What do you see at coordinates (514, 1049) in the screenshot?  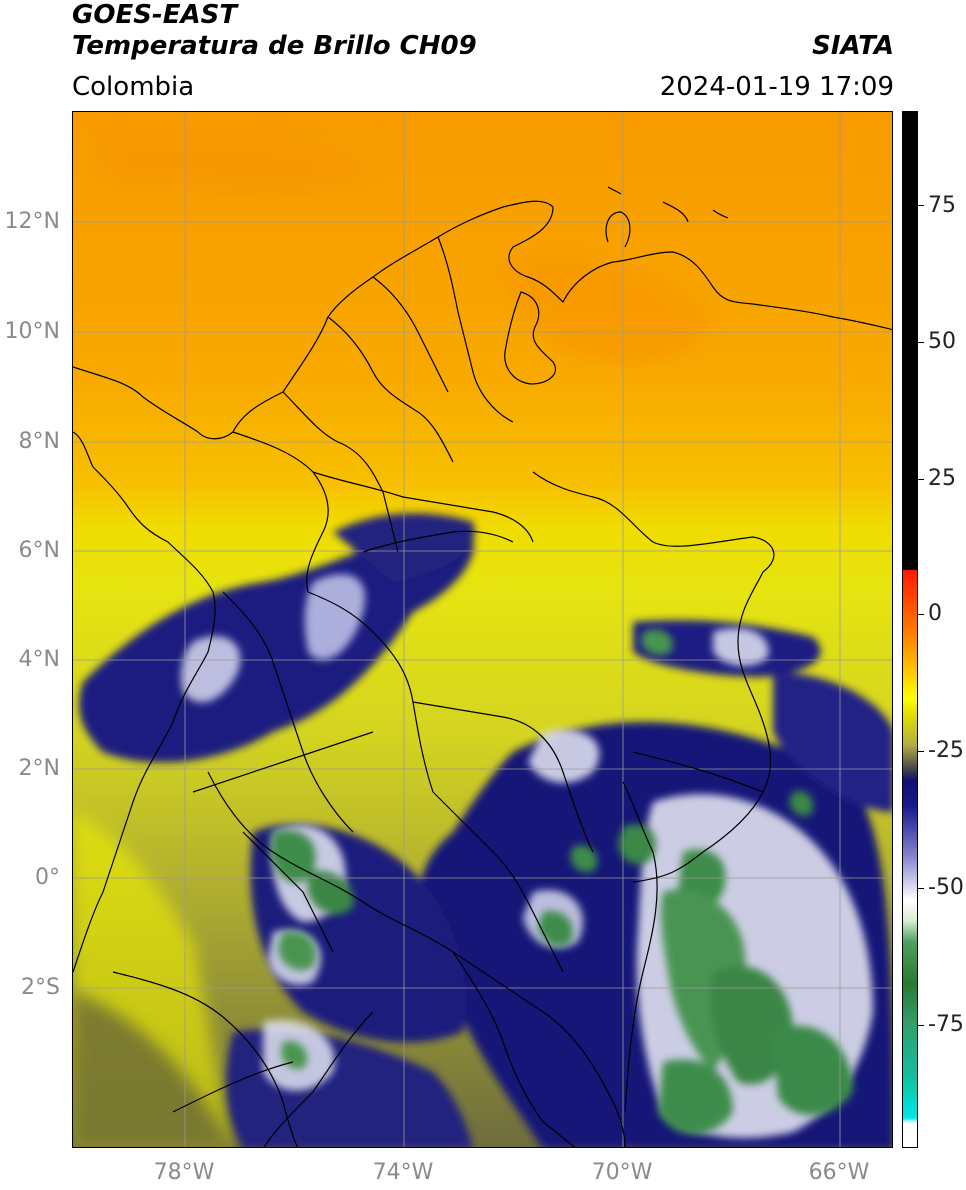 I see `peru-colombia-border` at bounding box center [514, 1049].